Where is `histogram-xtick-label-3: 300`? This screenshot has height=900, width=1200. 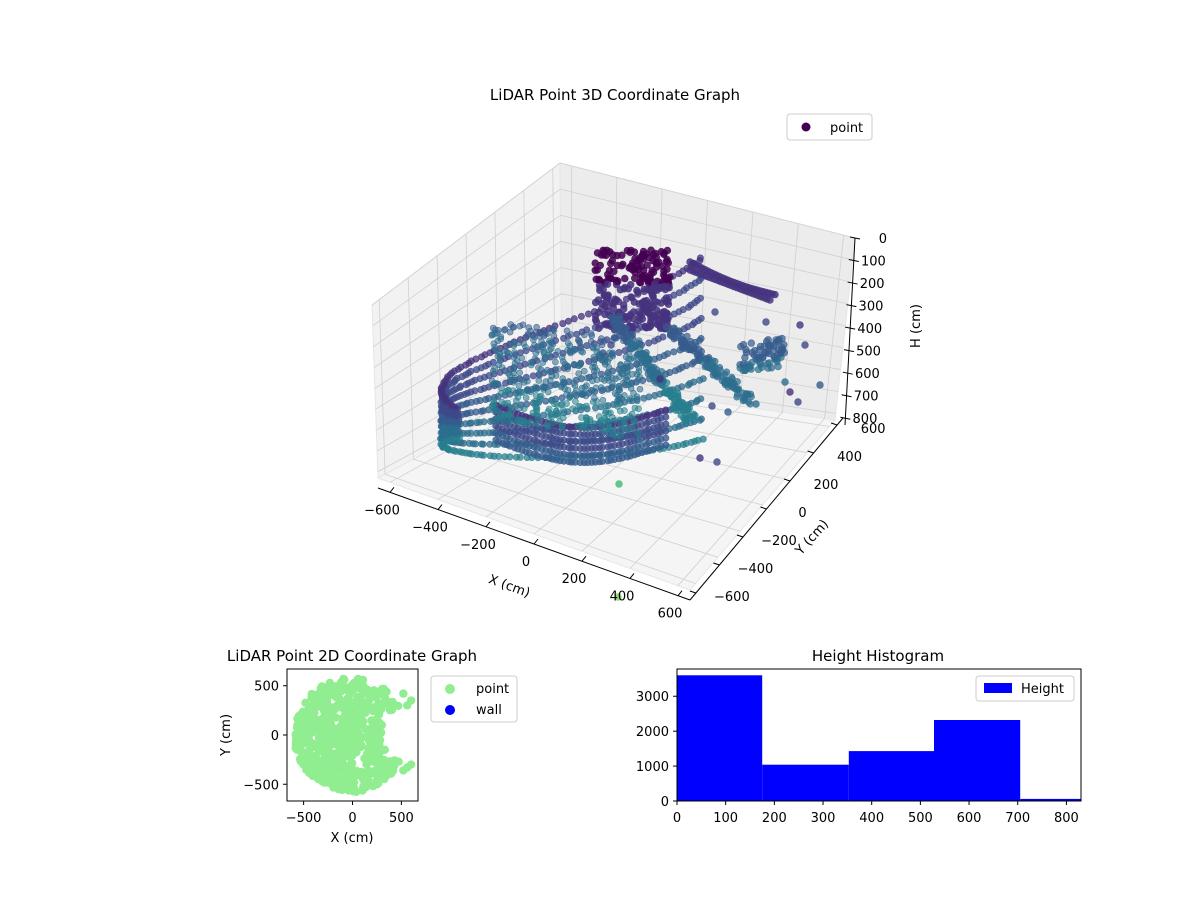 histogram-xtick-label-3: 300 is located at coordinates (823, 818).